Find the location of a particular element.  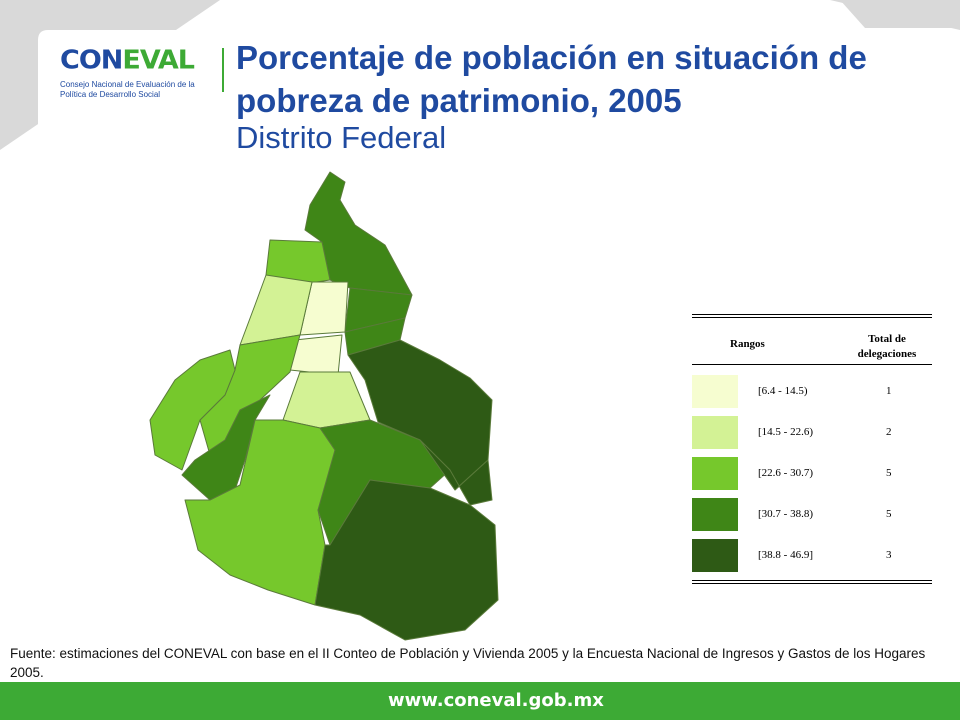

legend-count: 1 is located at coordinates (889, 391).